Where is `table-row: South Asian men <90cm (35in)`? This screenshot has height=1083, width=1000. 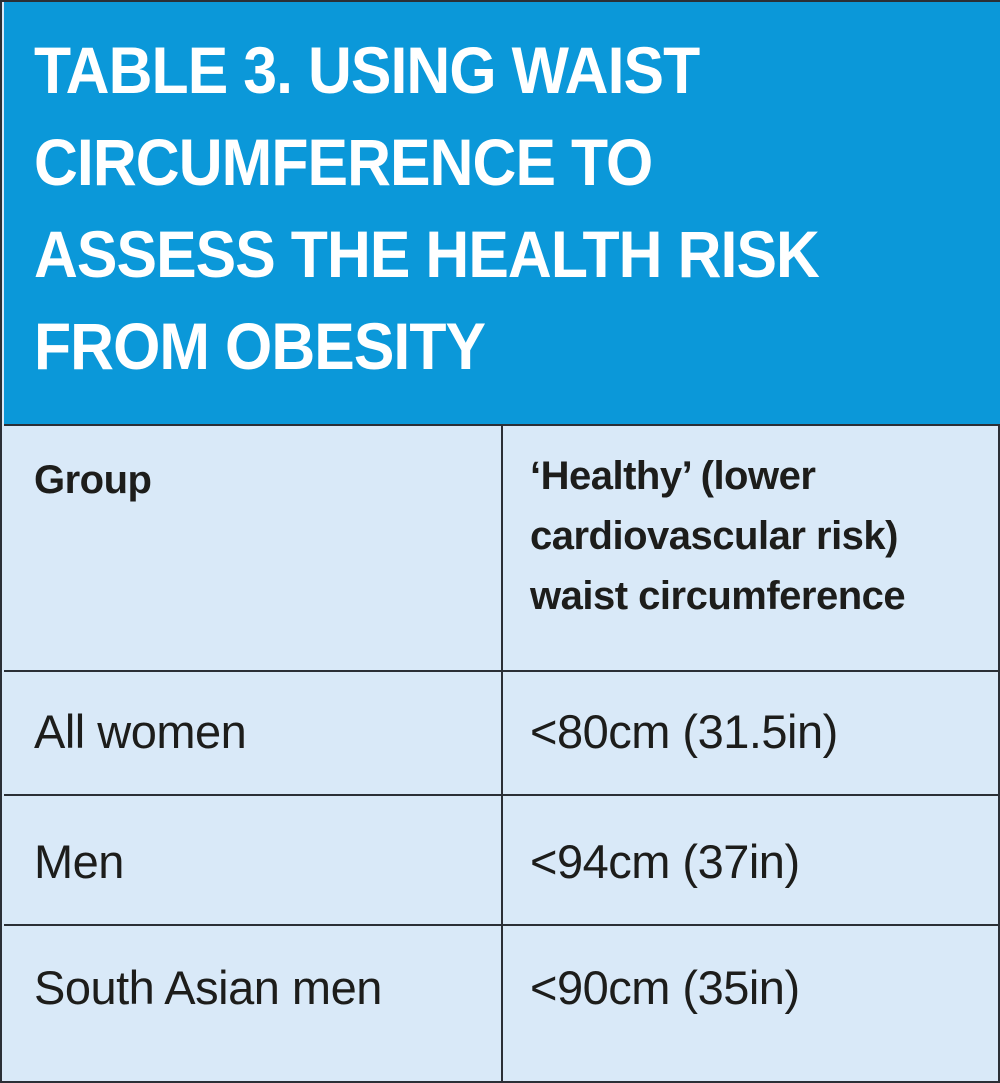
table-row: South Asian men <90cm (35in) is located at coordinates (502, 1004).